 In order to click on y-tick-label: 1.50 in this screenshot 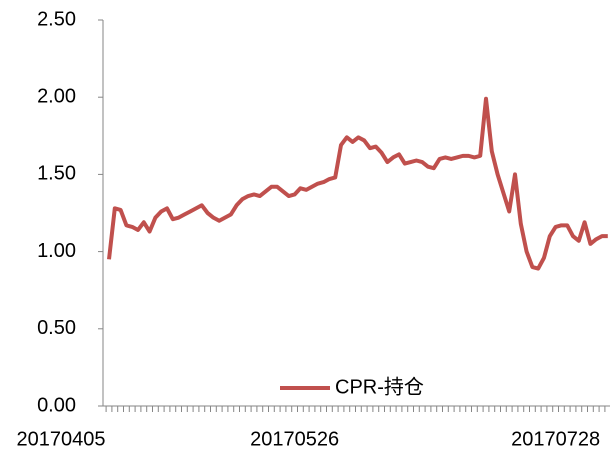, I will do `click(56, 174)`.